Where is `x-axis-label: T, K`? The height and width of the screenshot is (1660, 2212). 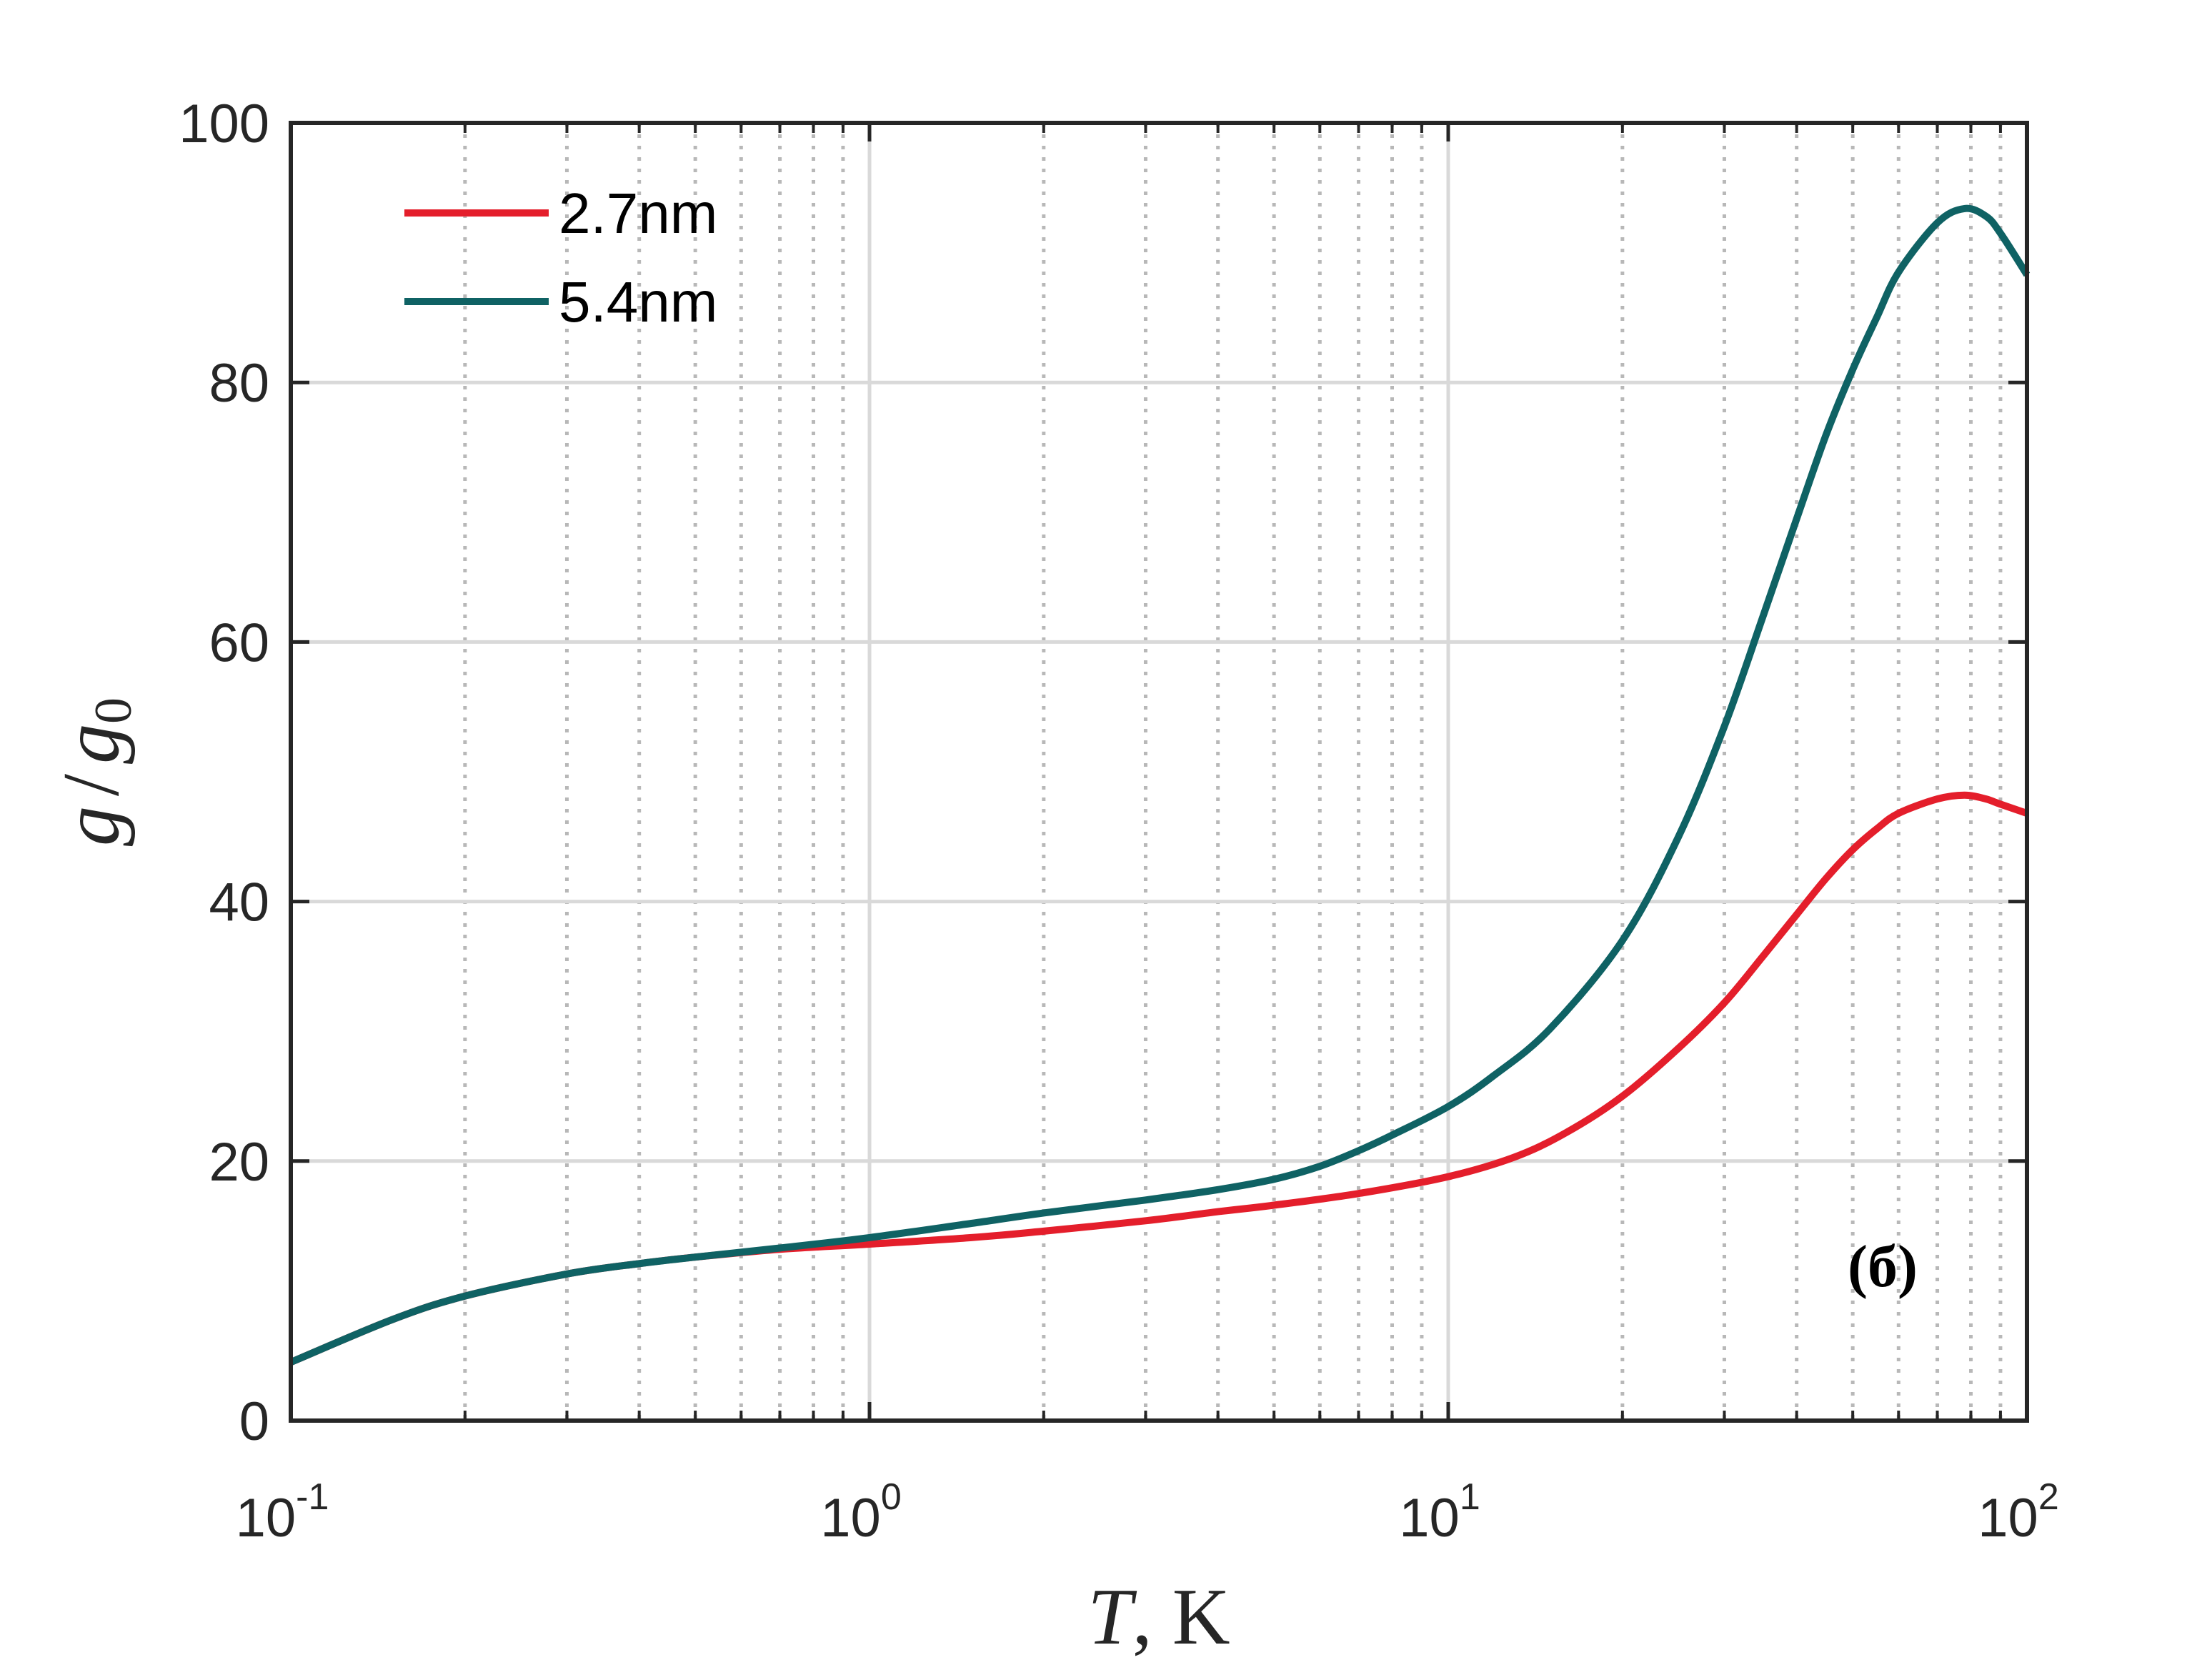 x-axis-label: T, K is located at coordinates (1158, 1616).